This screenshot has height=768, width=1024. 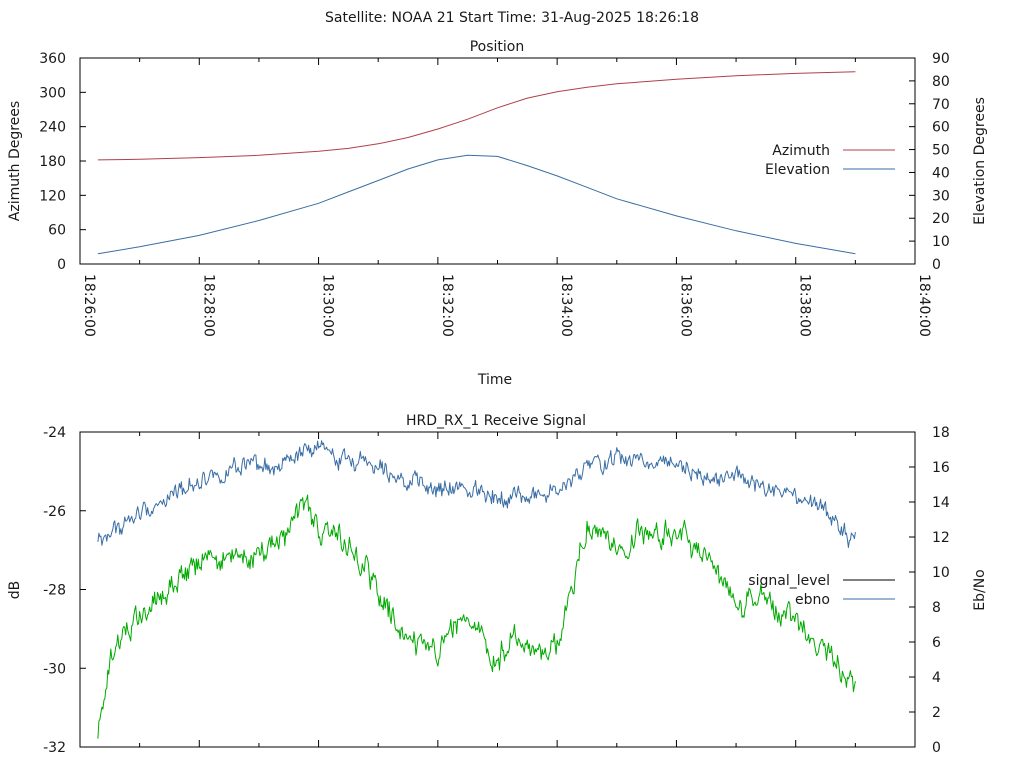 What do you see at coordinates (936, 643) in the screenshot?
I see `receive-signal-y2-tick-label: 6` at bounding box center [936, 643].